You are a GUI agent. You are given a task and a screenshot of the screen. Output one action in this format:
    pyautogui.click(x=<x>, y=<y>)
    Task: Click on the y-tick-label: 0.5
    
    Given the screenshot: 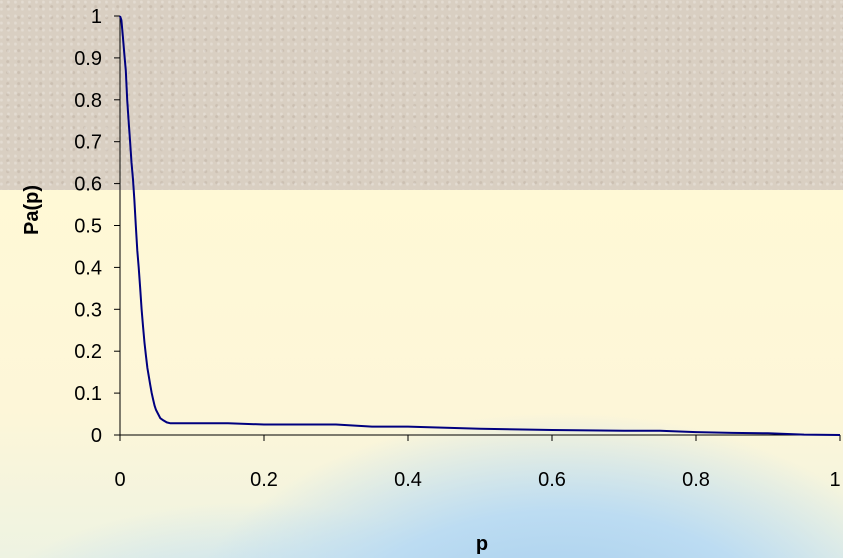 What is the action you would take?
    pyautogui.click(x=88, y=227)
    